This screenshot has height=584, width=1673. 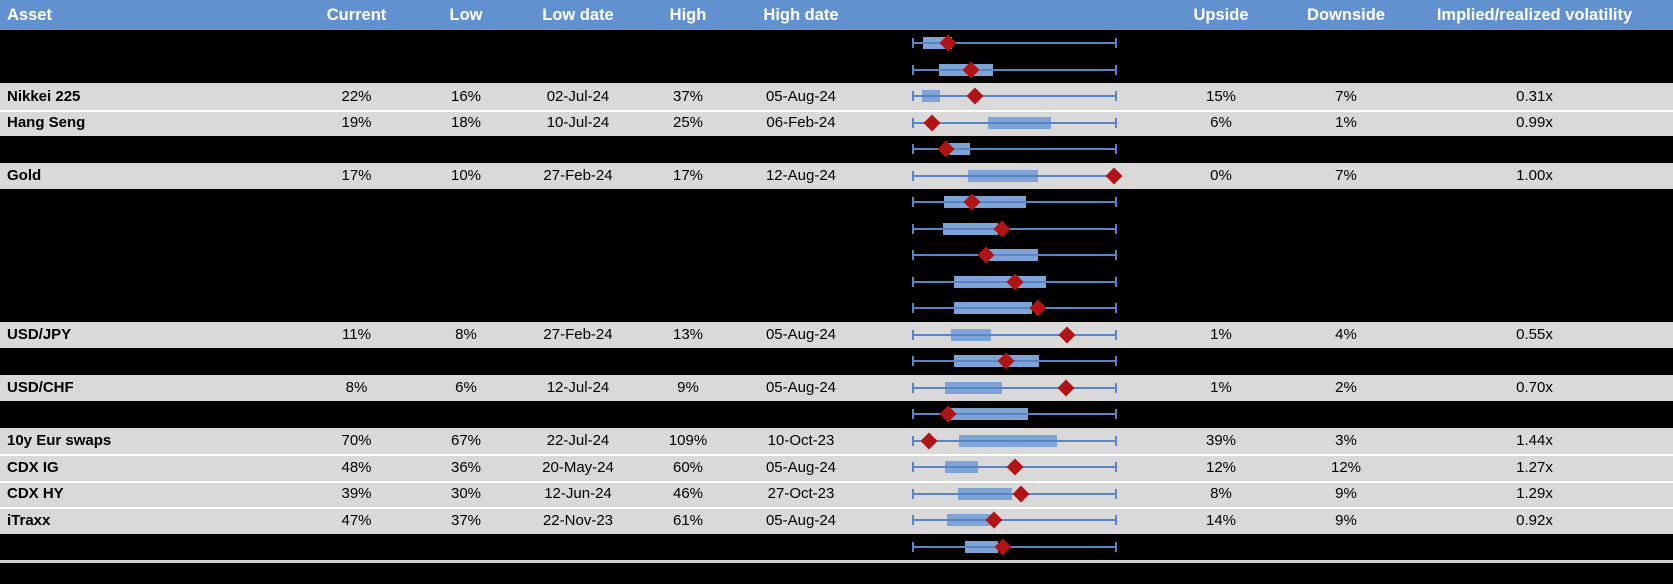 What do you see at coordinates (836, 561) in the screenshot?
I see `footer-divider` at bounding box center [836, 561].